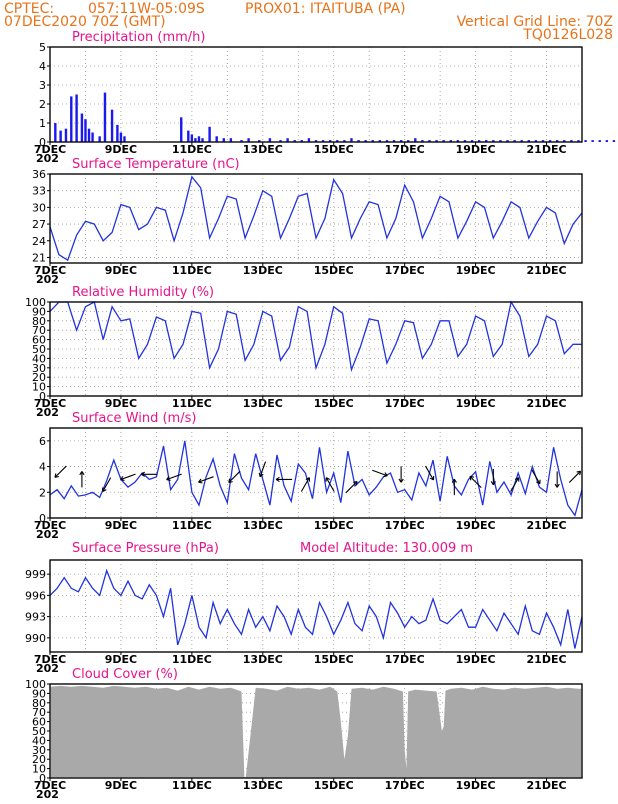  What do you see at coordinates (39, 191) in the screenshot?
I see `y-tick-label: 33` at bounding box center [39, 191].